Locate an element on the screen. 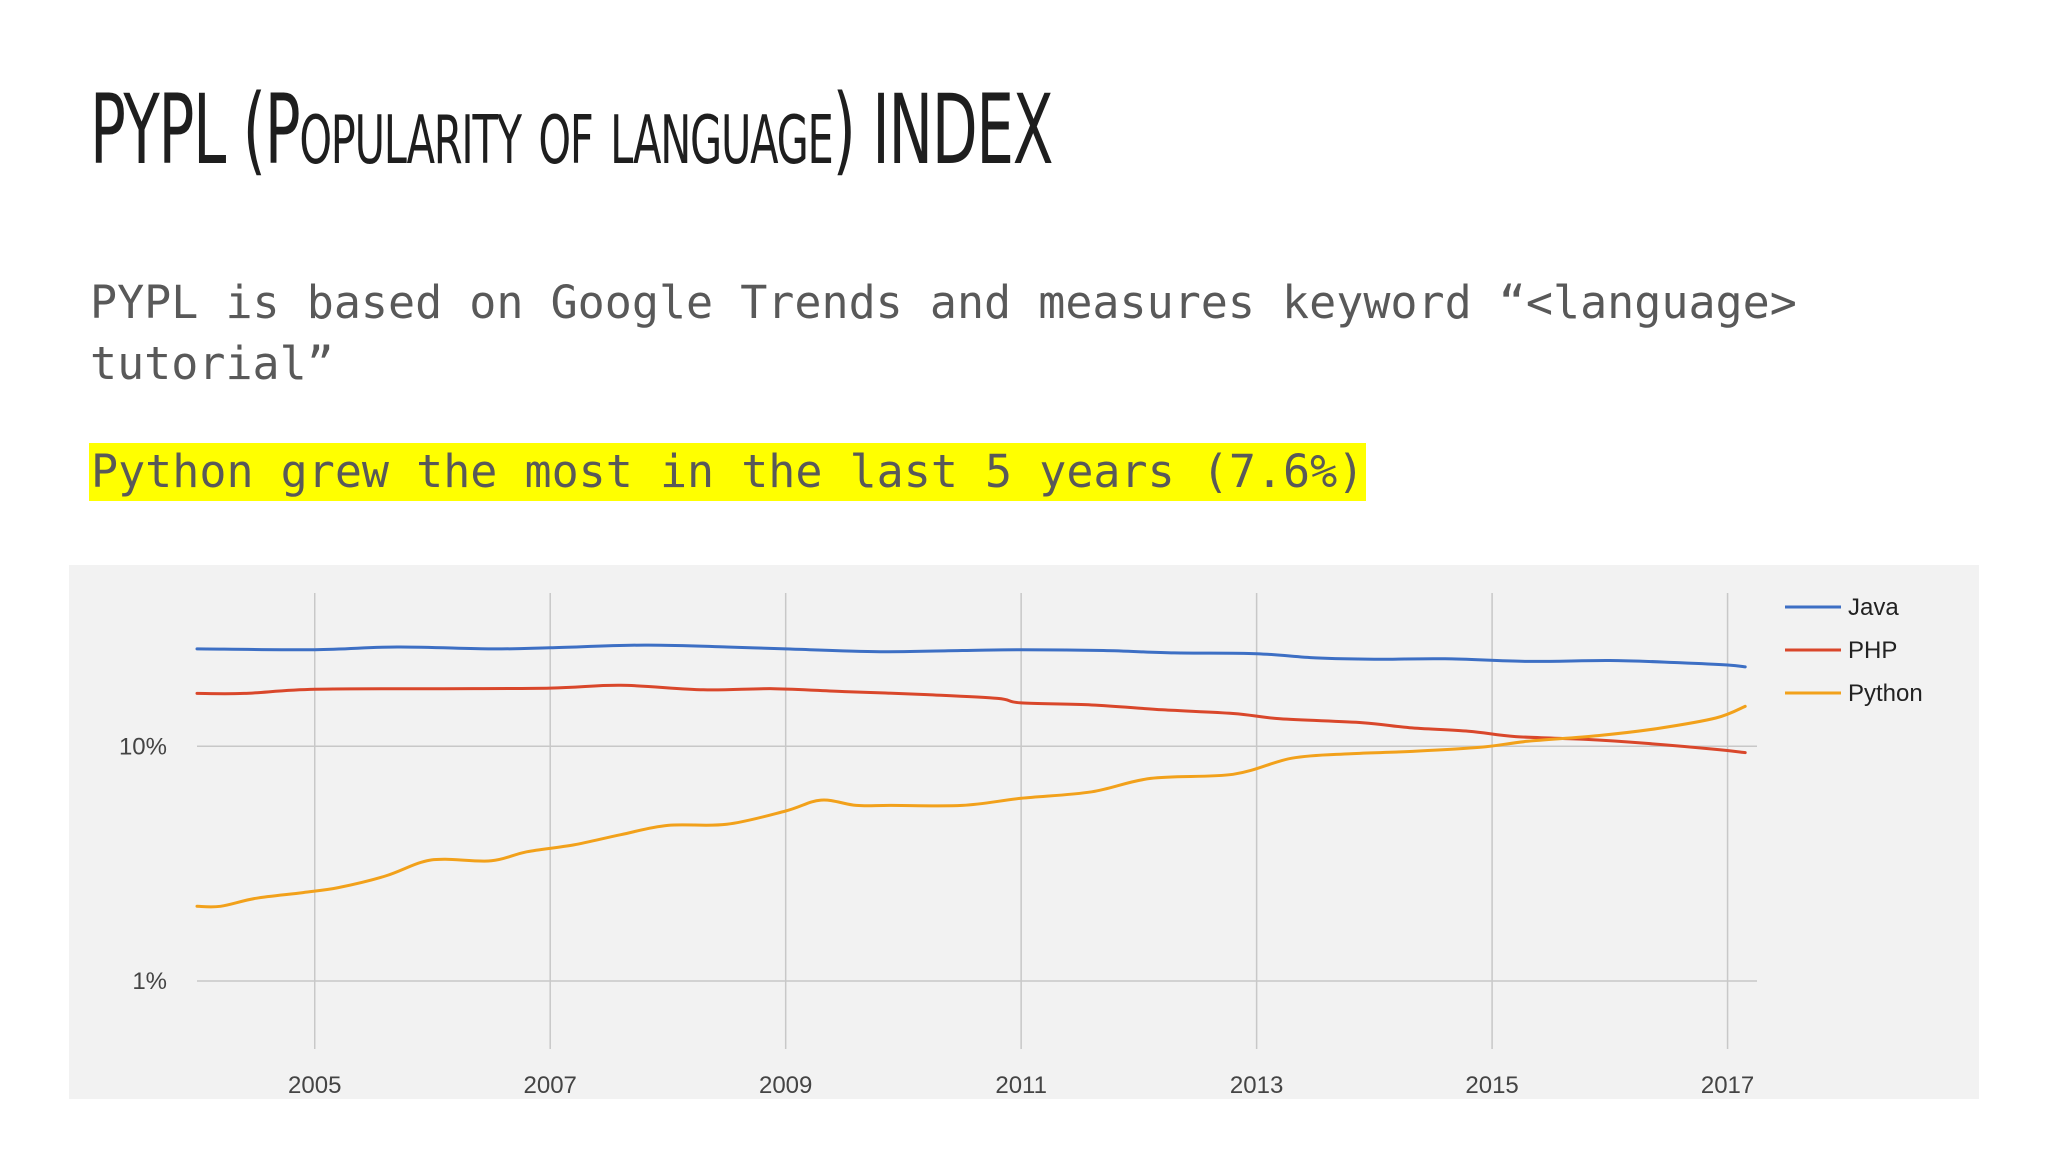  y-tick-label: 10% is located at coordinates (143, 746).